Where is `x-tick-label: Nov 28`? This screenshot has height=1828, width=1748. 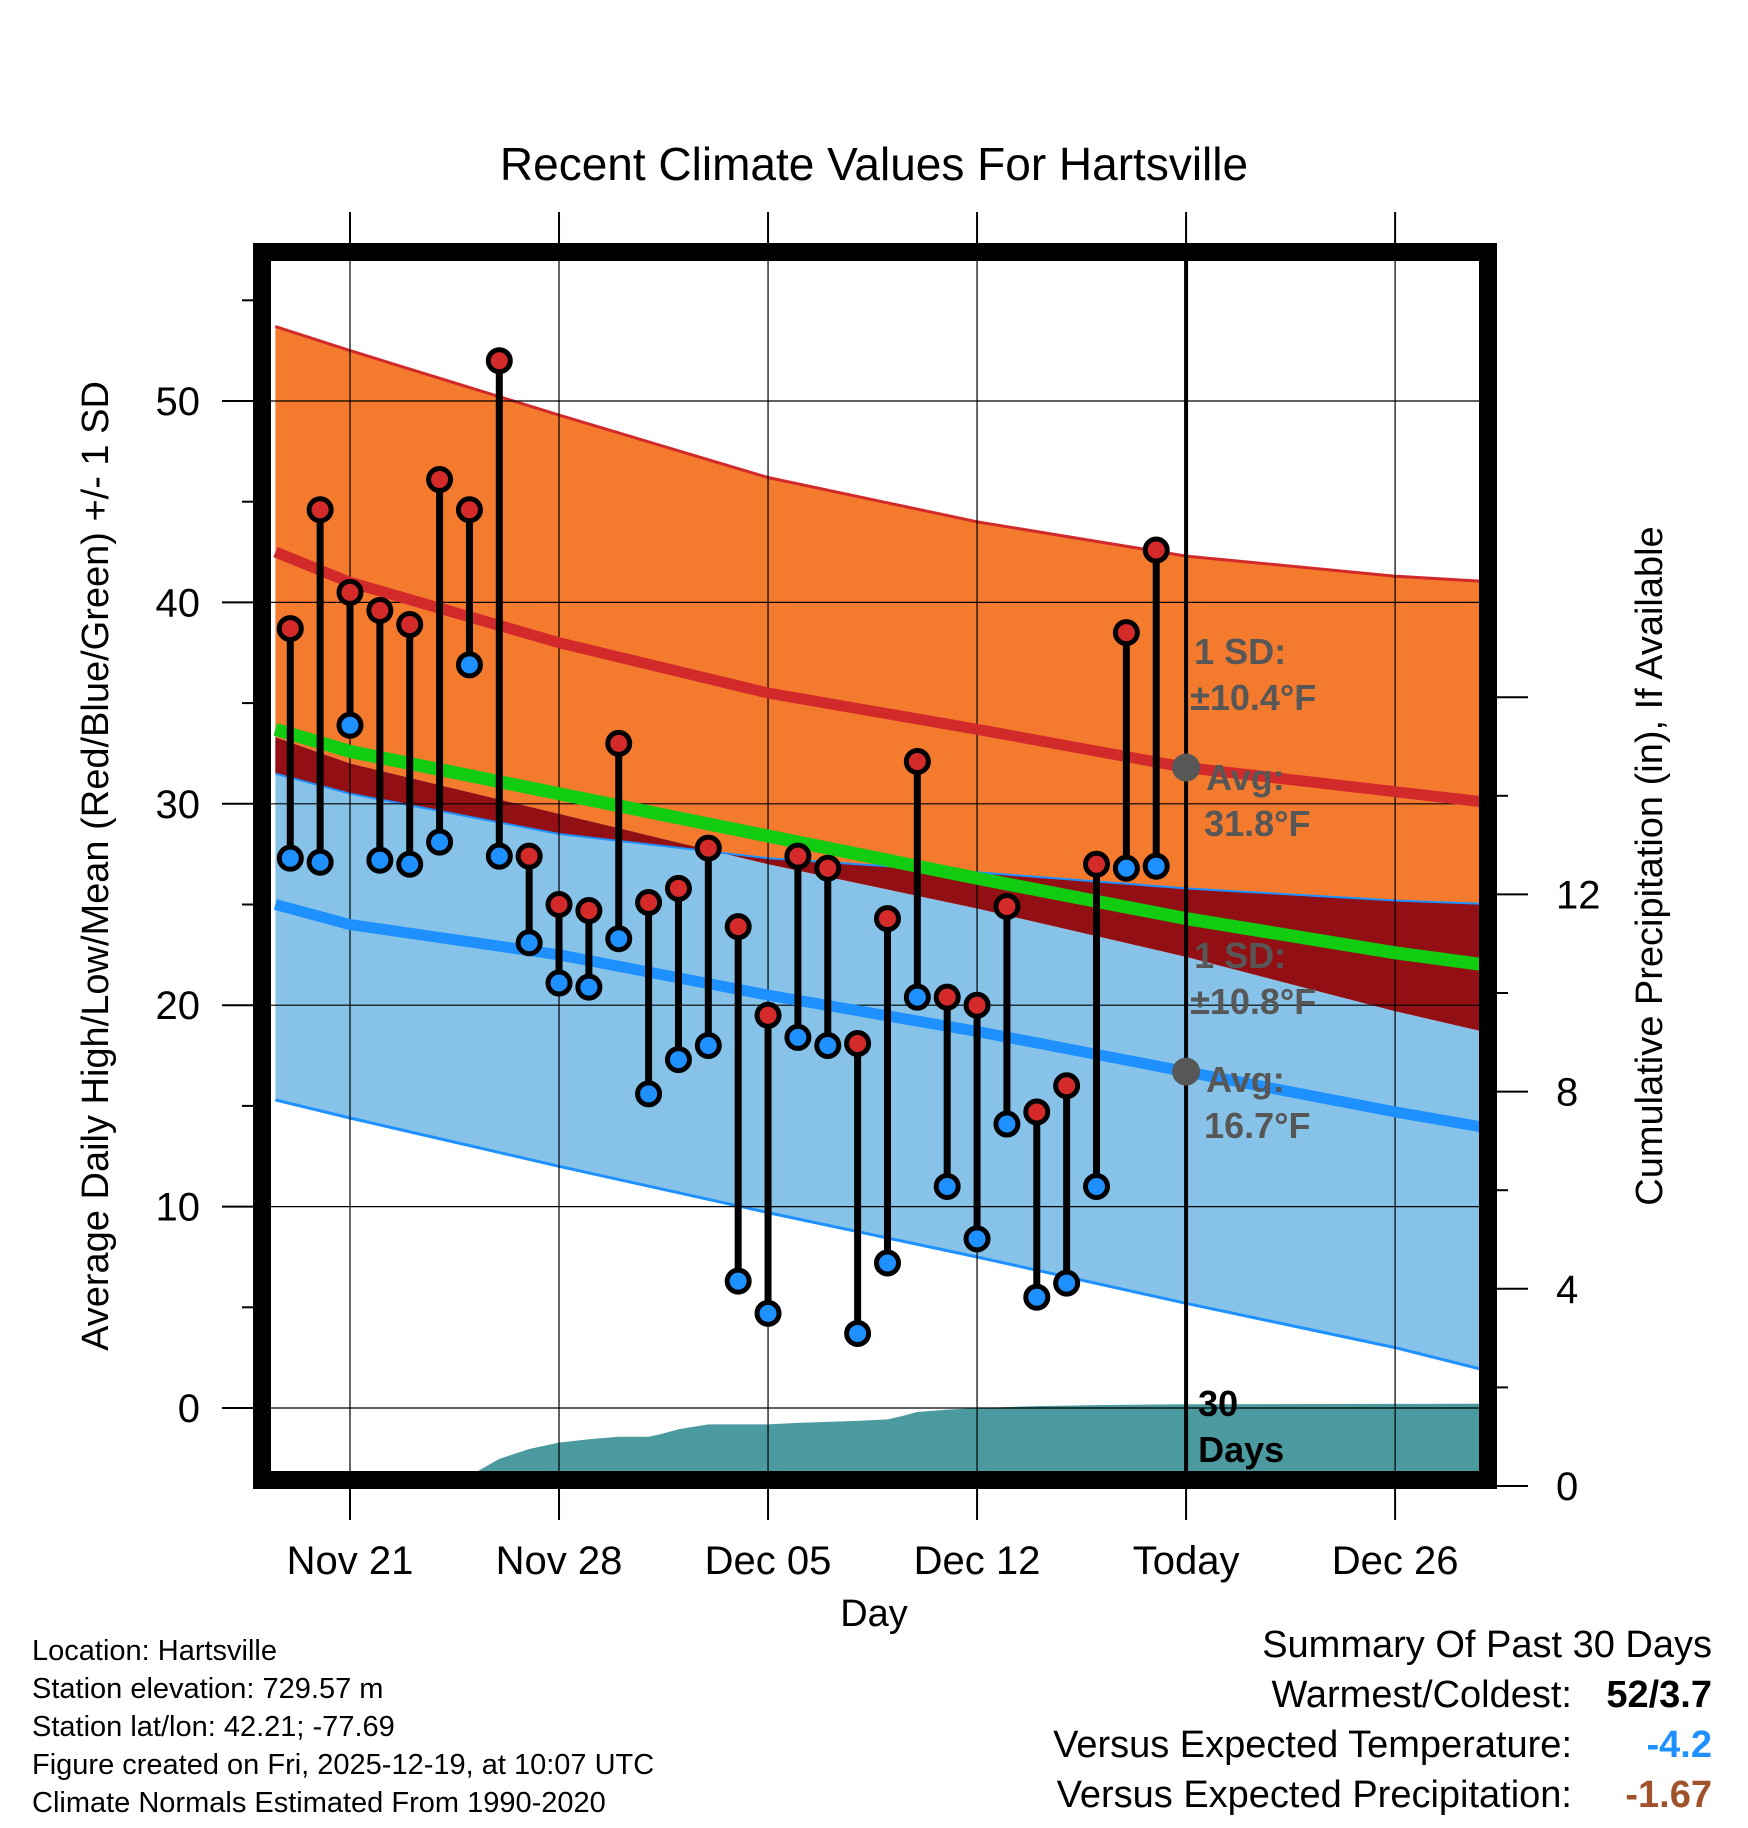 x-tick-label: Nov 28 is located at coordinates (559, 1561).